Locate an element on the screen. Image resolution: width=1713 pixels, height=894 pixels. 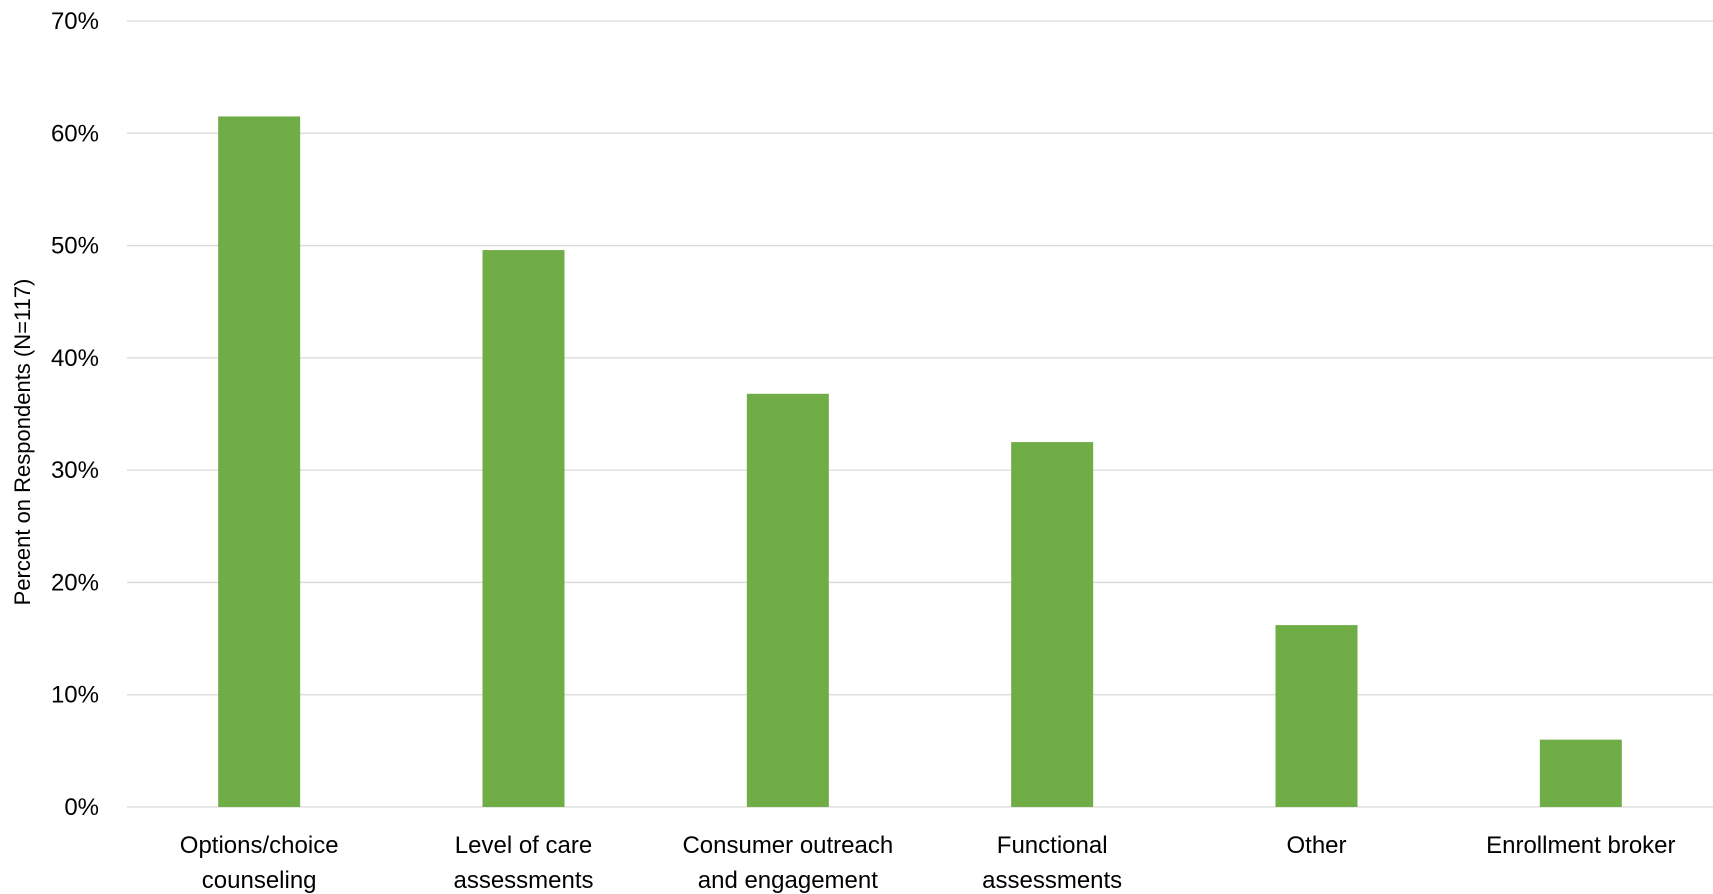
y-axis-ticks: 0% 10% 20% 30% 40% 50% 60% 70% is located at coordinates (75, 414).